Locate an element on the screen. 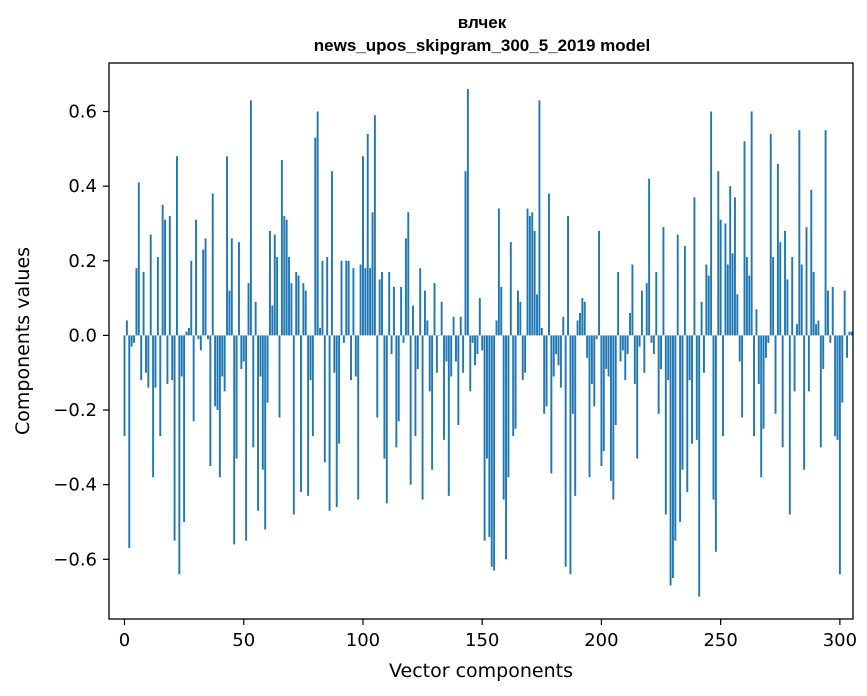 Image resolution: width=867 pixels, height=696 pixels. x-tick-label: 50 is located at coordinates (243, 640).